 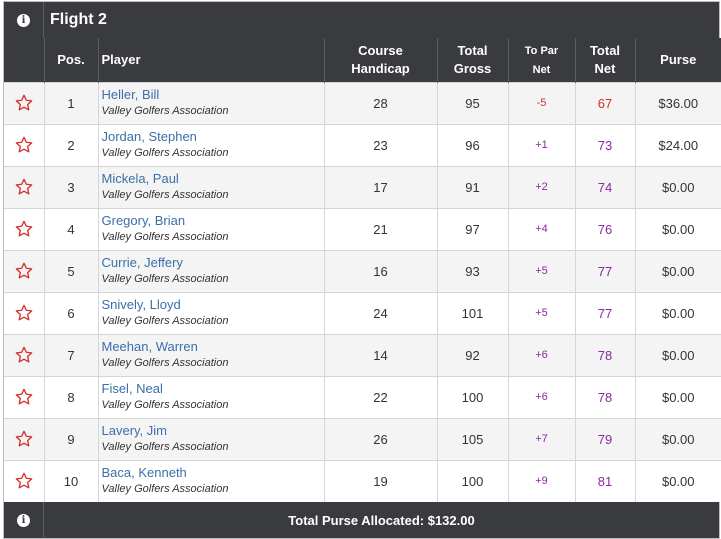 I want to click on player-name-link: Mickela, Paul, so click(x=140, y=178).